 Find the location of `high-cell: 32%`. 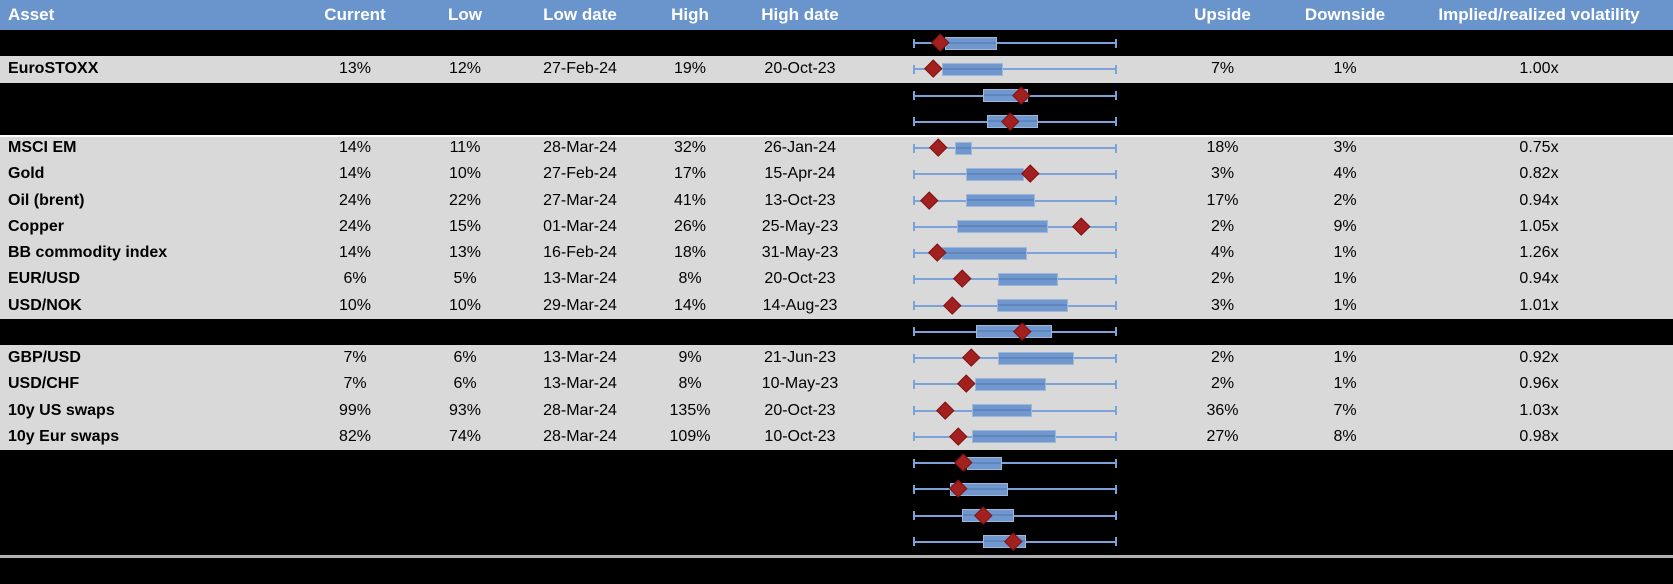

high-cell: 32% is located at coordinates (690, 148).